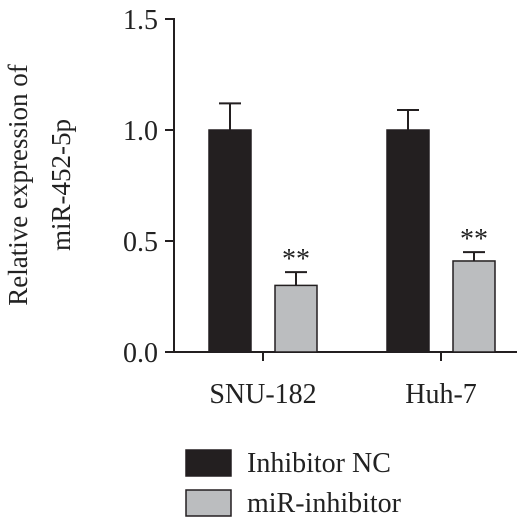  What do you see at coordinates (39, 184) in the screenshot?
I see `y-axis-title: Relative expression of miR-452-5p` at bounding box center [39, 184].